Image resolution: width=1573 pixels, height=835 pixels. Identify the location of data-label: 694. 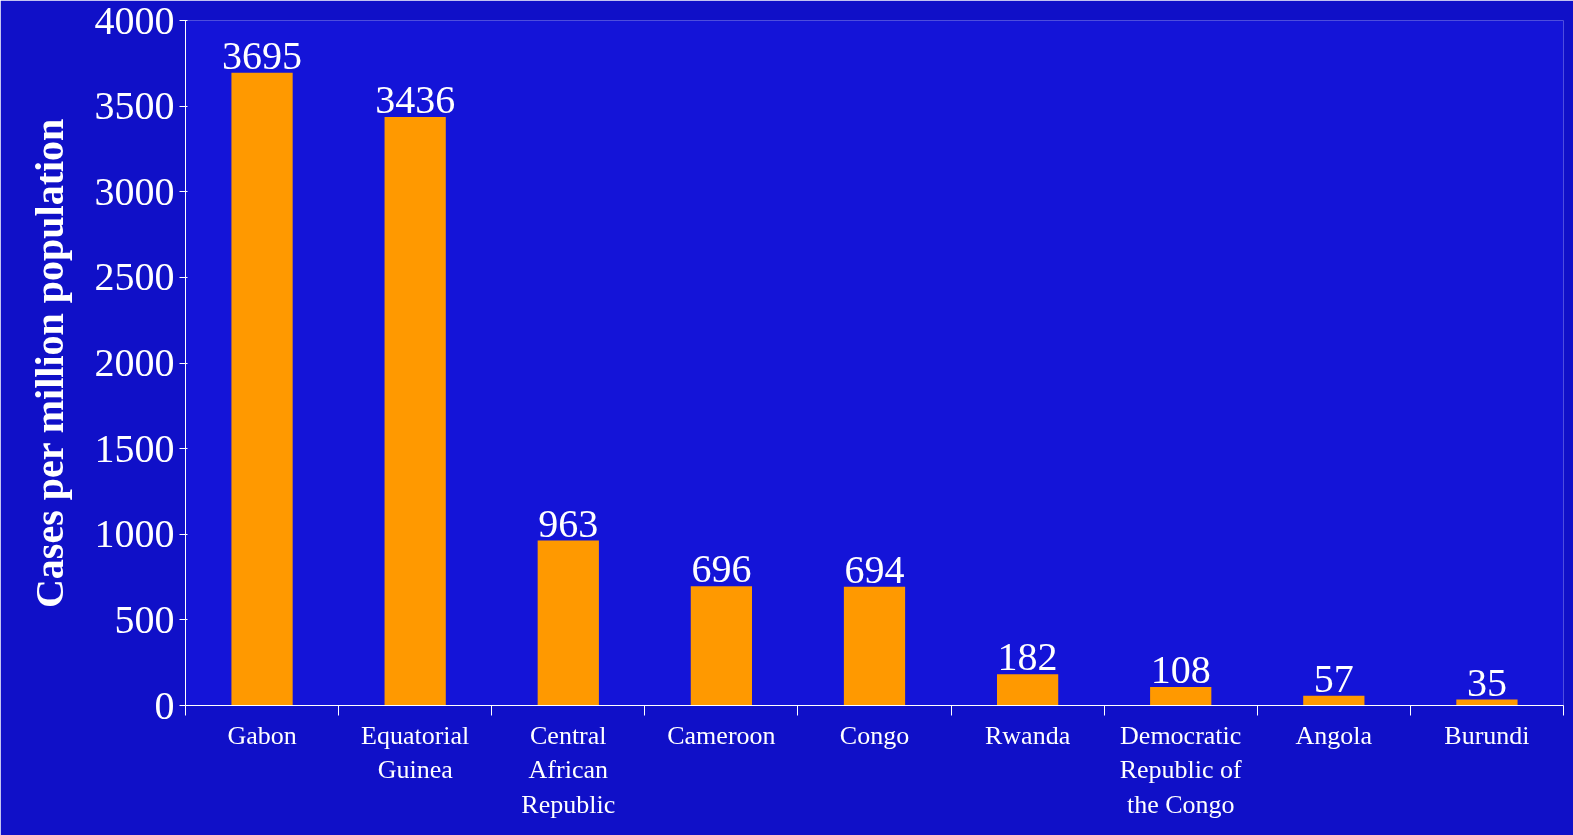
(874, 569).